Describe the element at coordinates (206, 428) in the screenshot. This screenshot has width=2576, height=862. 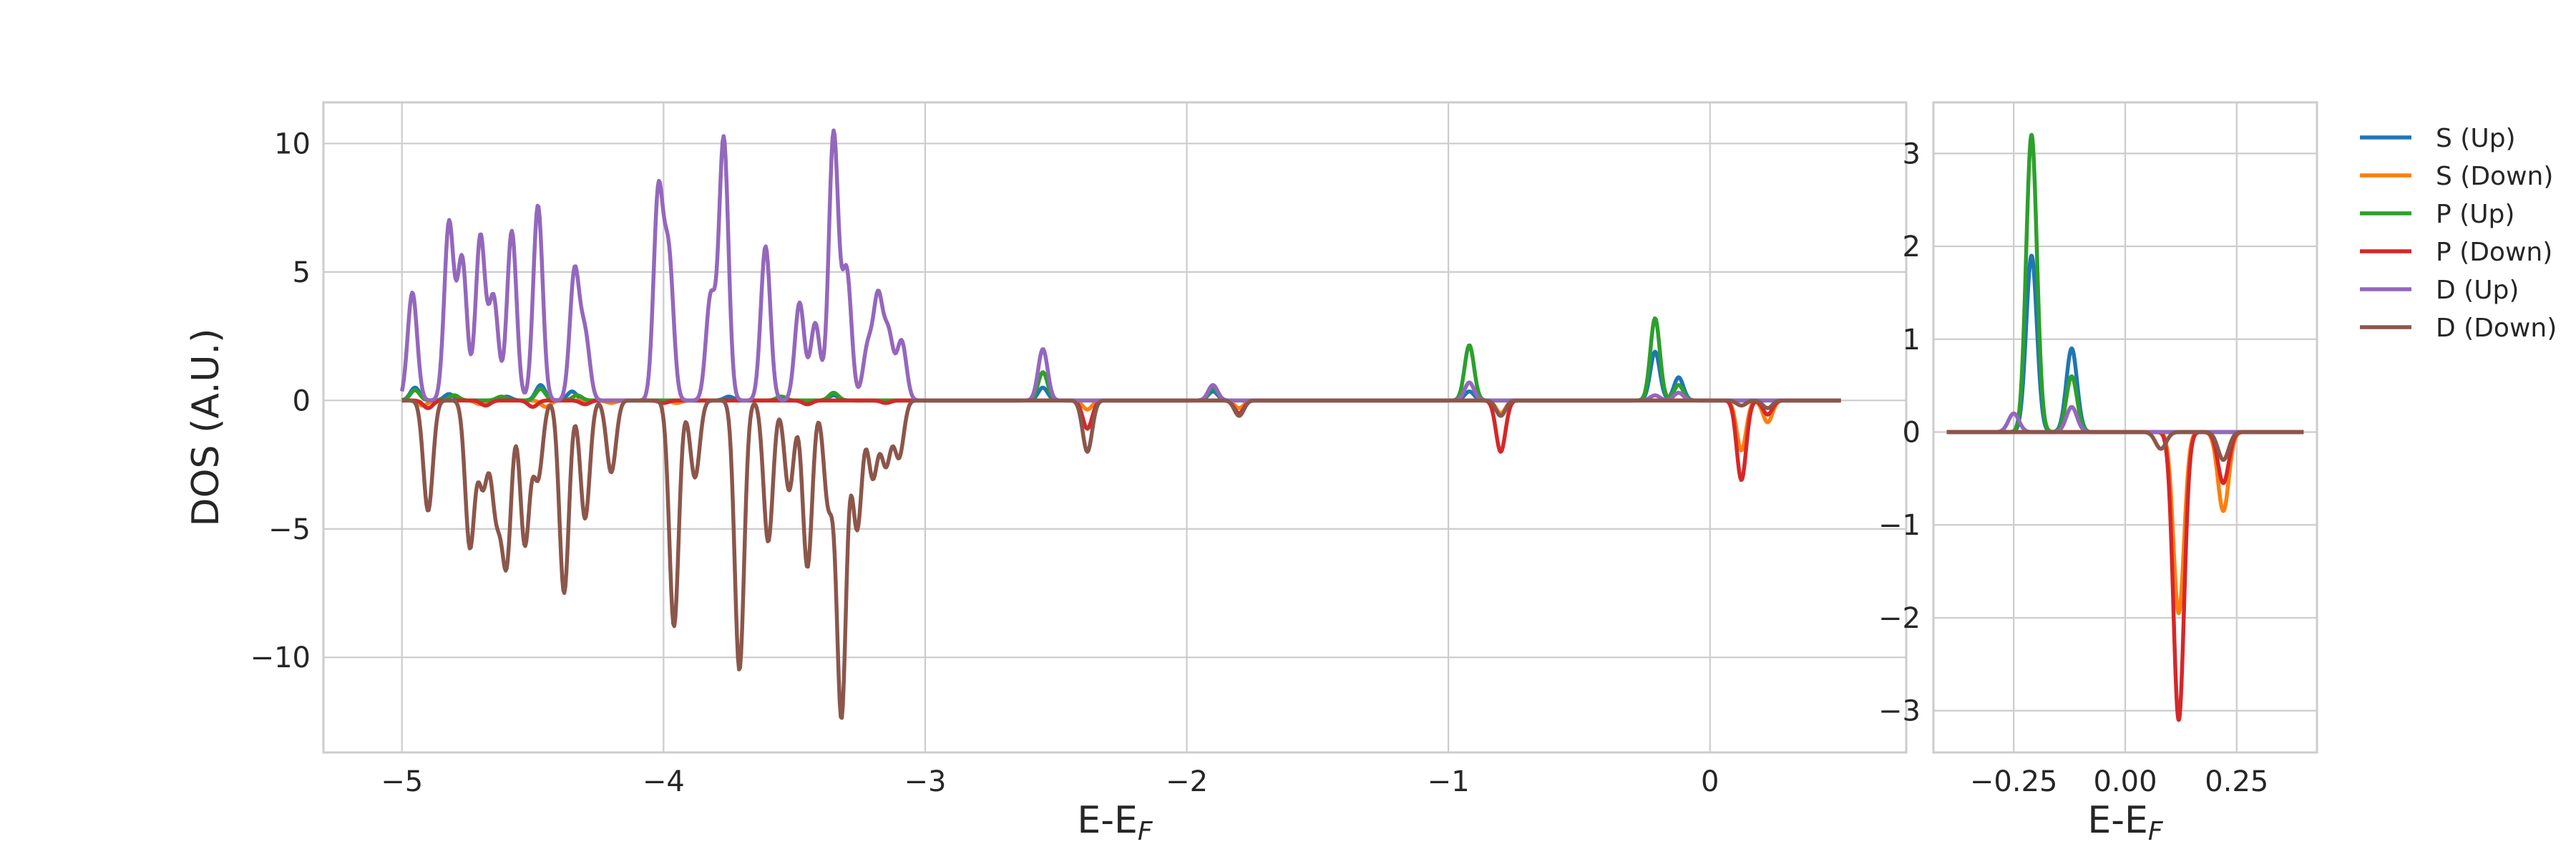
I see `main-y-axis-label: DOS (A.U.)` at that location.